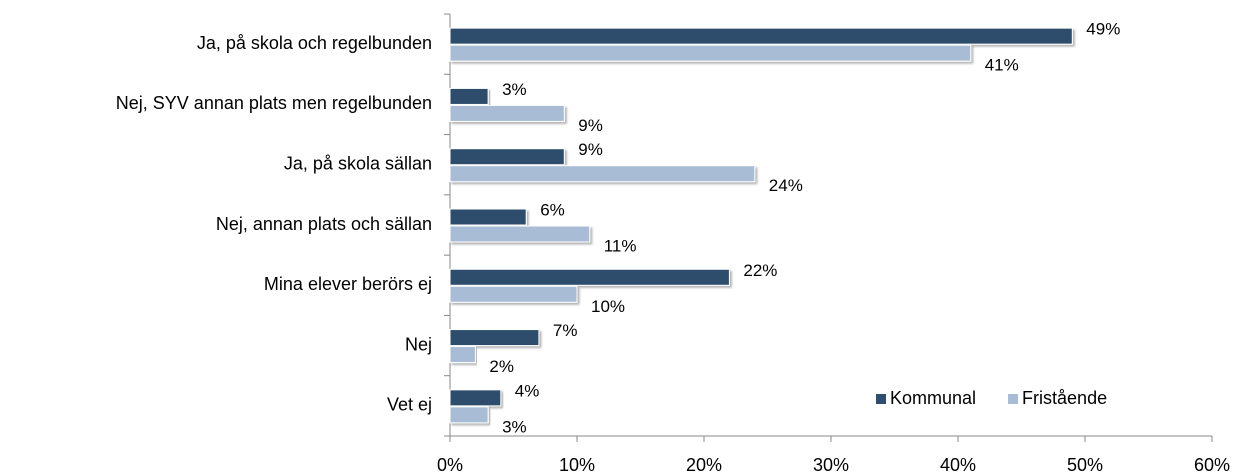 The image size is (1238, 474). I want to click on data-label: 11%, so click(620, 245).